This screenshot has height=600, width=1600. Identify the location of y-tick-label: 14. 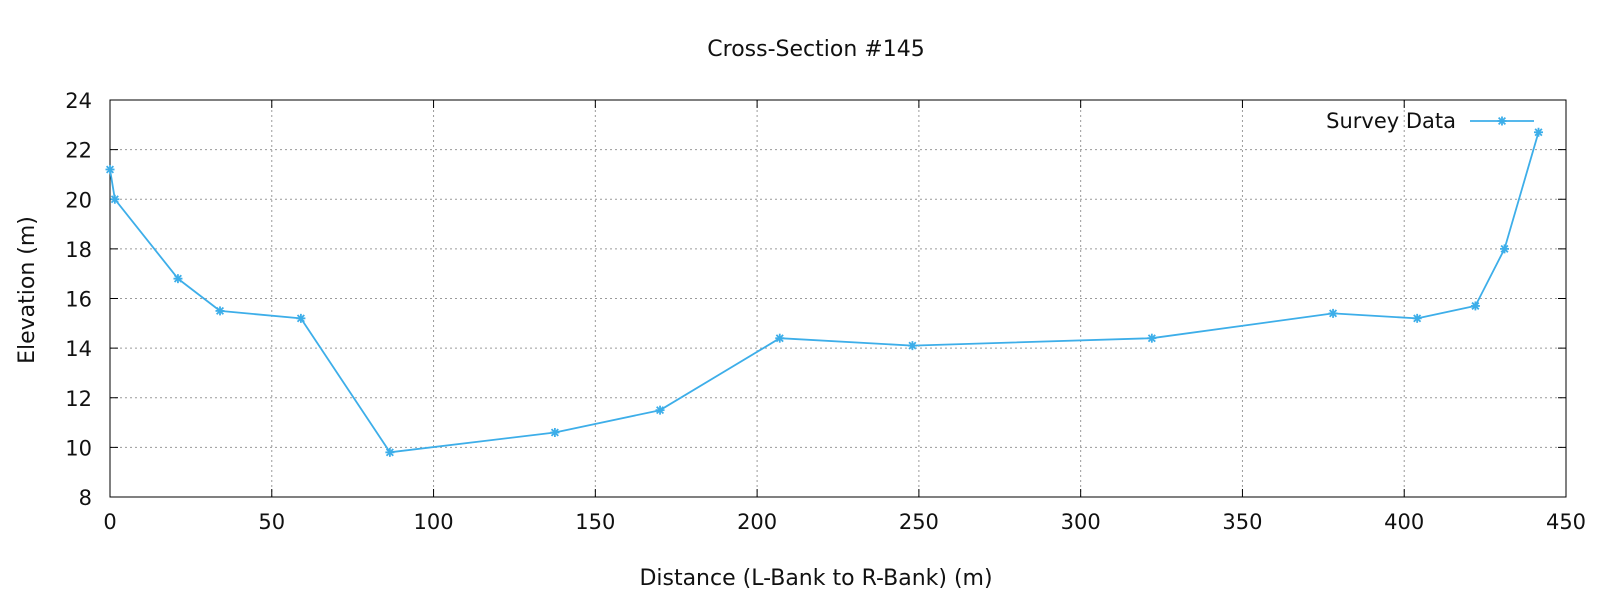
(78, 349).